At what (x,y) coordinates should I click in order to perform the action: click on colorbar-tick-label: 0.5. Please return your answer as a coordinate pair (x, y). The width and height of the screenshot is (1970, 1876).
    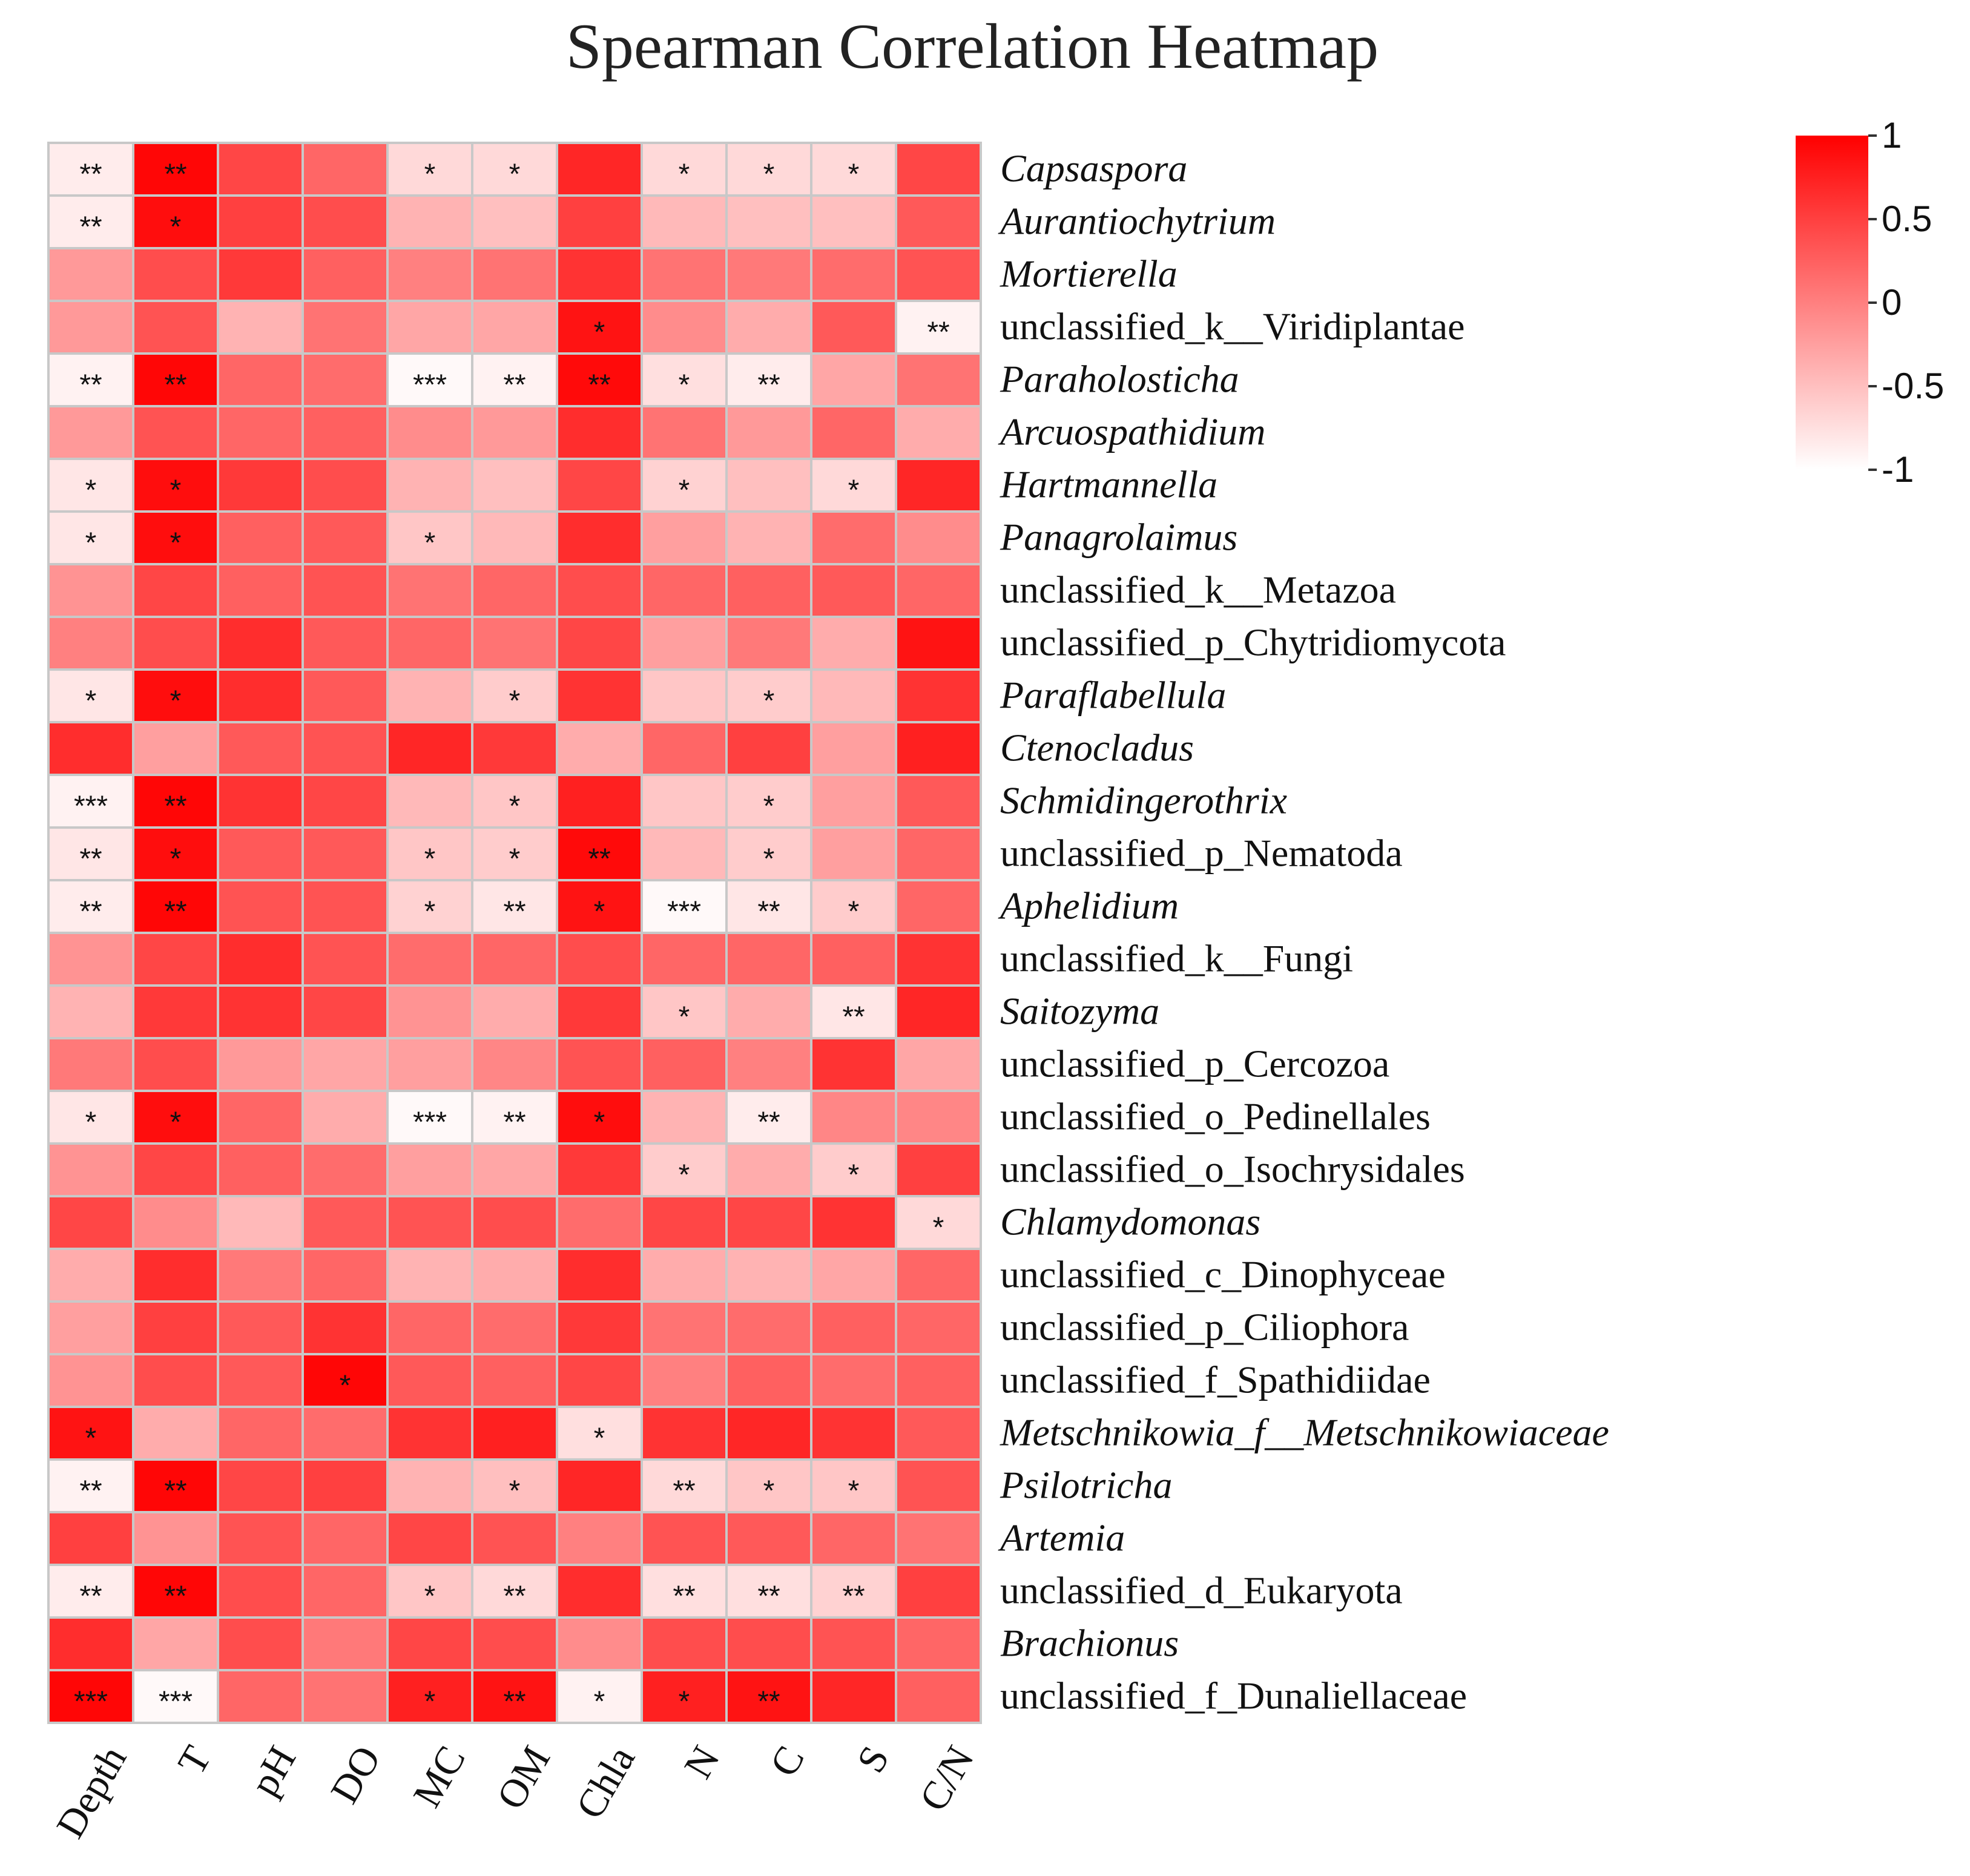
    Looking at the image, I should click on (1907, 219).